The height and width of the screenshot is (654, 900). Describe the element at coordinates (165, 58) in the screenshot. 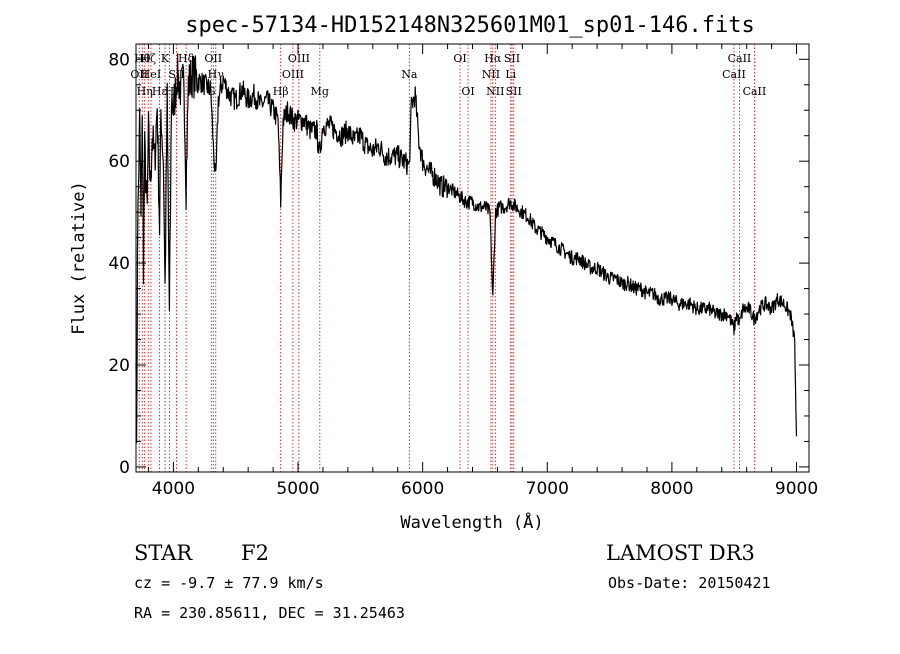

I see `spectral-line-label: K` at that location.